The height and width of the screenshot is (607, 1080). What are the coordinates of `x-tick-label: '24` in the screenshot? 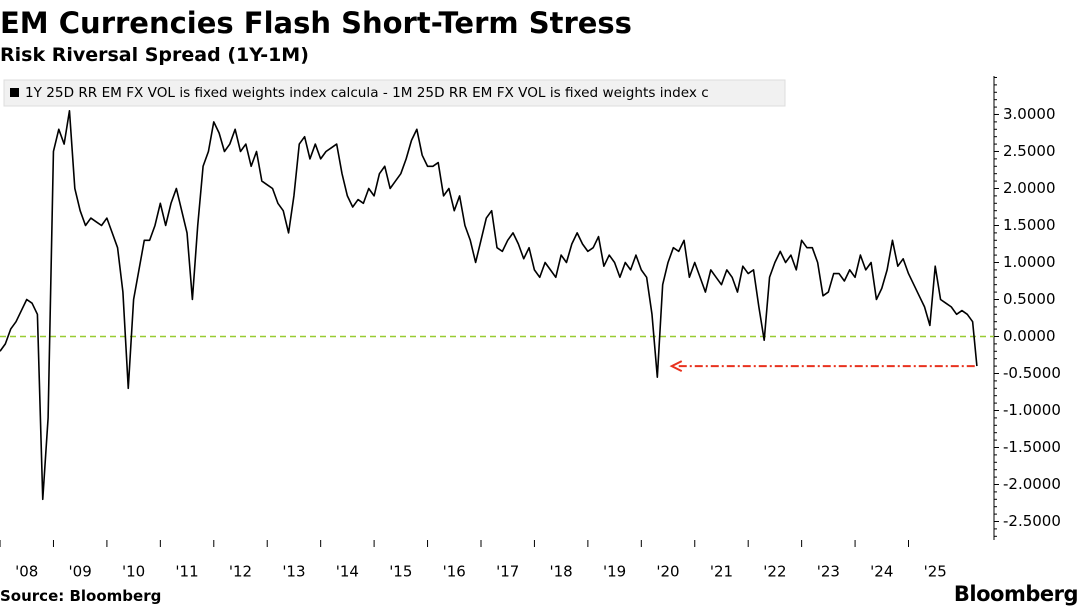 It's located at (881, 572).